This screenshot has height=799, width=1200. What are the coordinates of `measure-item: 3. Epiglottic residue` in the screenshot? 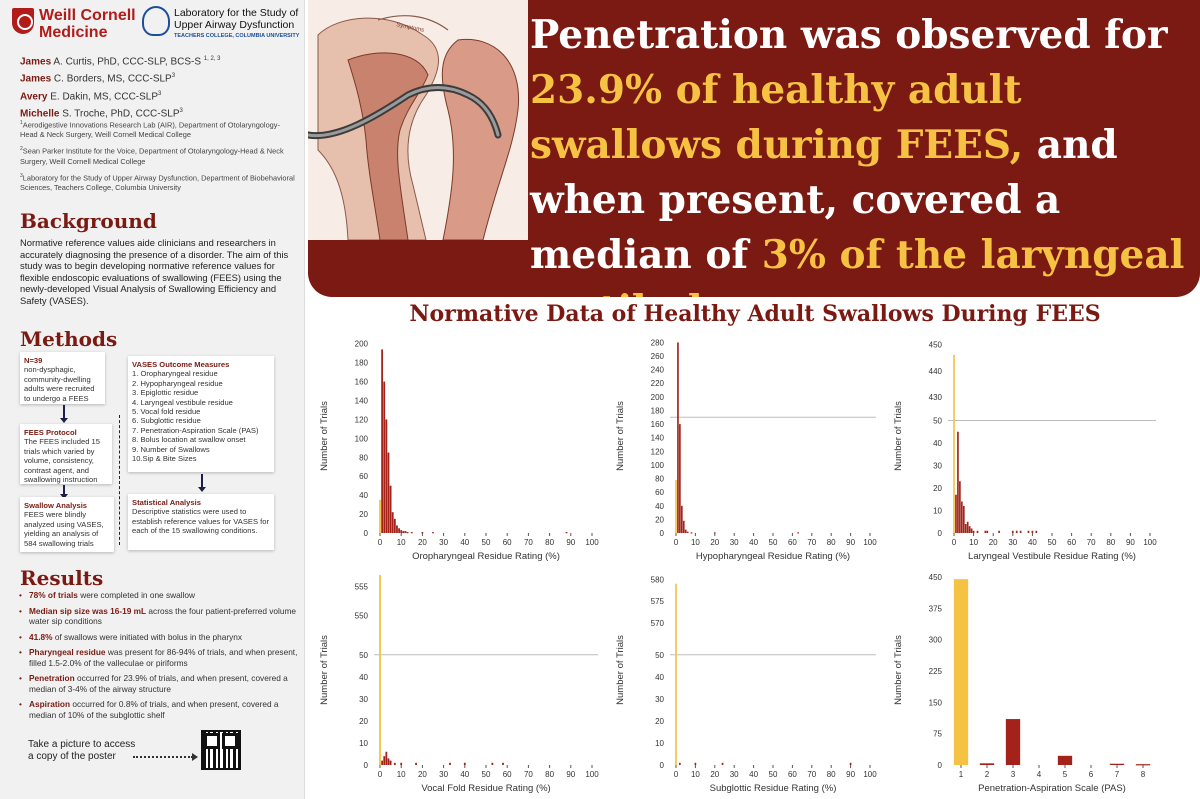 It's located at (165, 393).